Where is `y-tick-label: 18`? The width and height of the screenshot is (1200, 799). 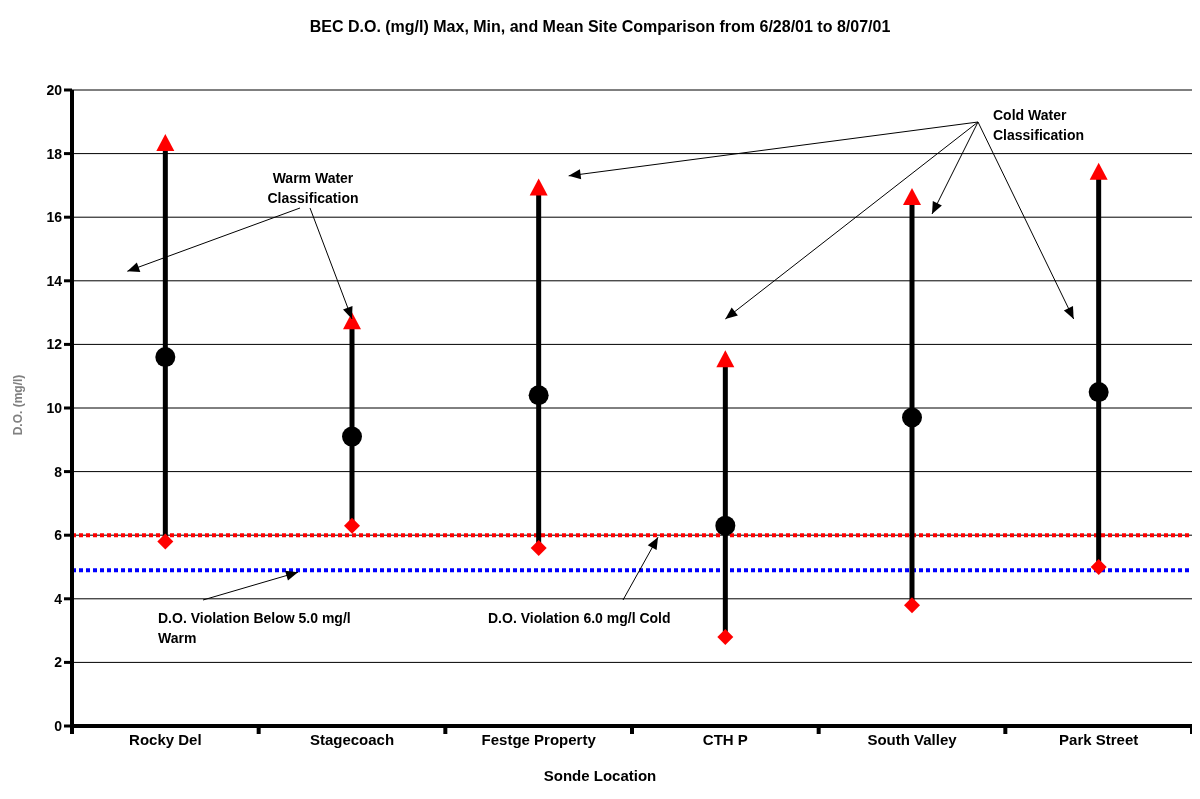 y-tick-label: 18 is located at coordinates (54, 153).